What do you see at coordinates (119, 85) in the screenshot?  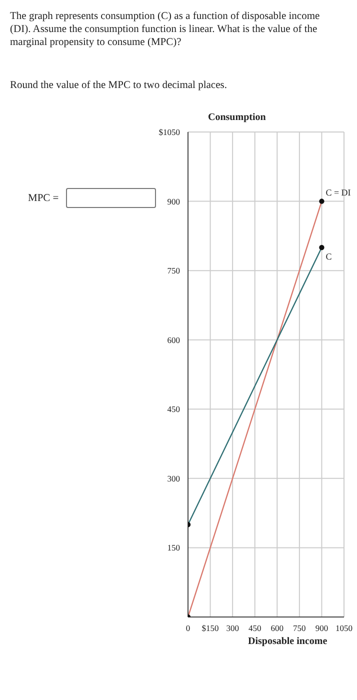 I see `text: Round the value of the MPC to two decimal places.` at bounding box center [119, 85].